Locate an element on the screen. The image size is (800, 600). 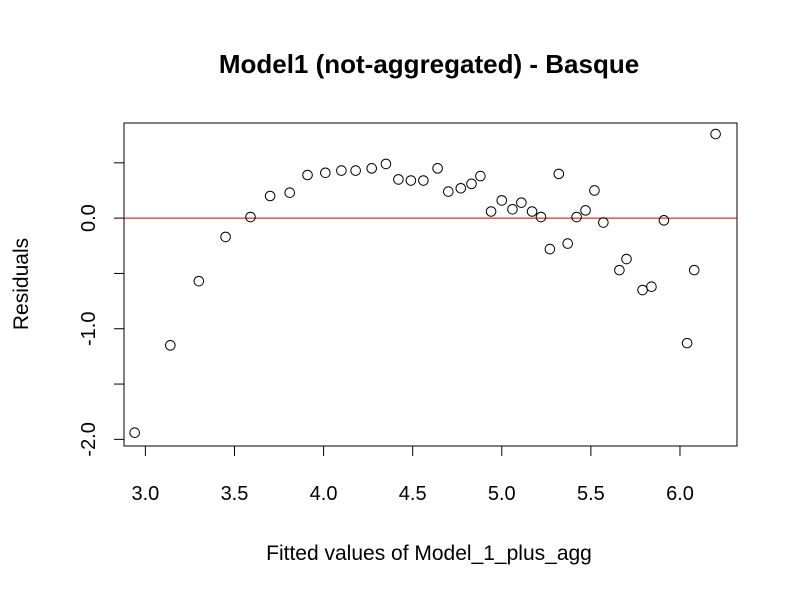
x-tick-label: 6.0 is located at coordinates (680, 494).